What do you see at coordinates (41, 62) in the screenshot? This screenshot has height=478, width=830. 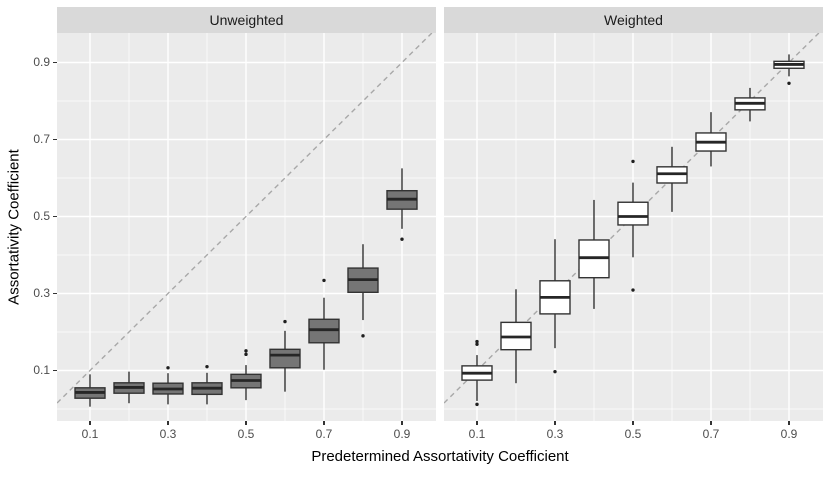 I see `y-tick-label: 0.9` at bounding box center [41, 62].